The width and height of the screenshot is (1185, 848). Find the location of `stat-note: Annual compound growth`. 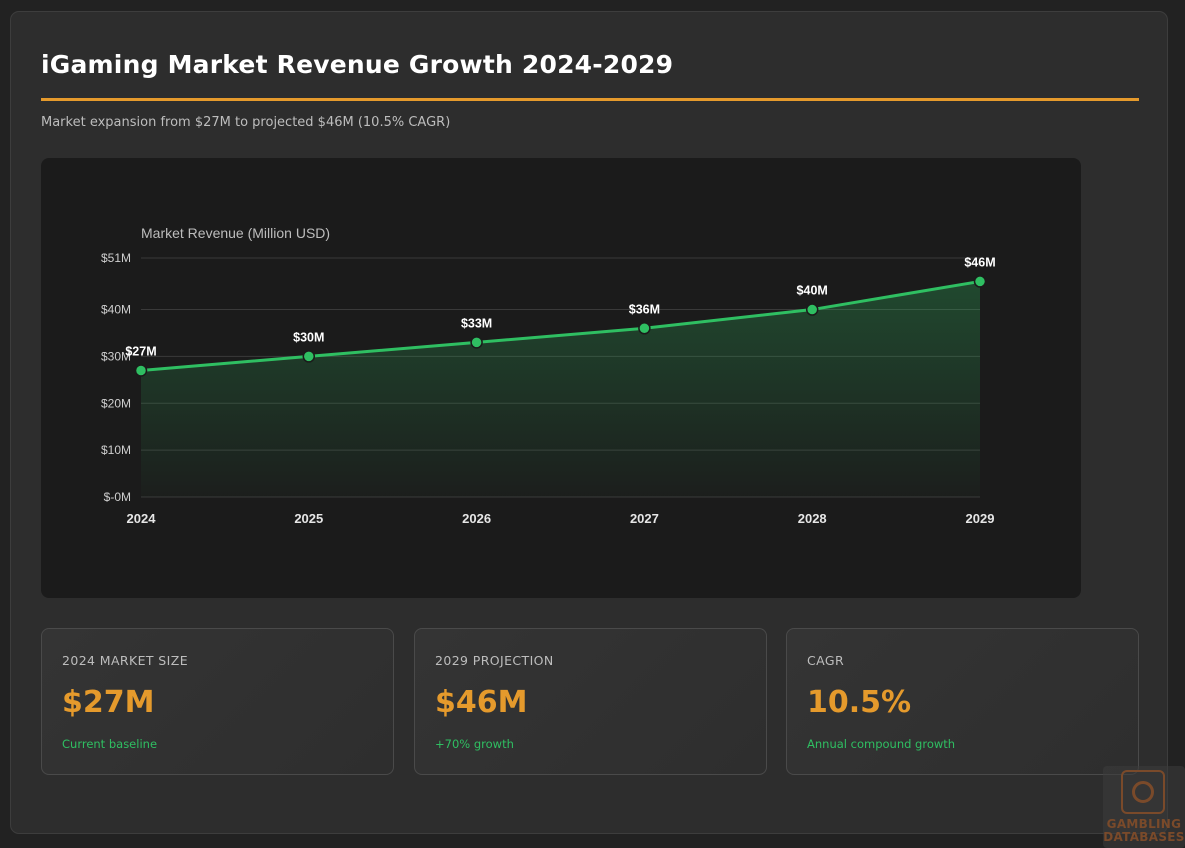

stat-note: Annual compound growth is located at coordinates (881, 744).